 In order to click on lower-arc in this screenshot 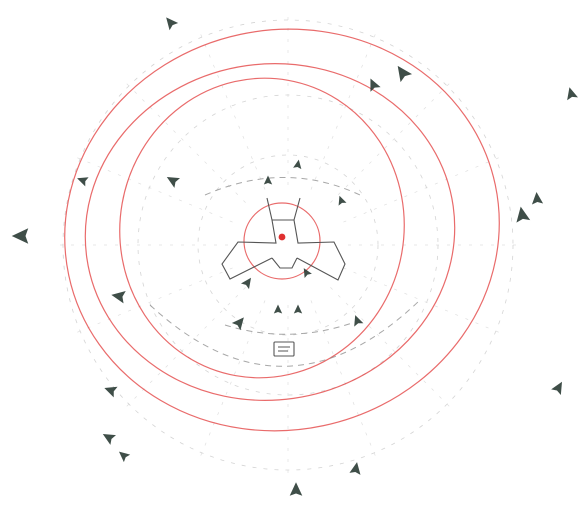, I will do `click(290, 328)`.